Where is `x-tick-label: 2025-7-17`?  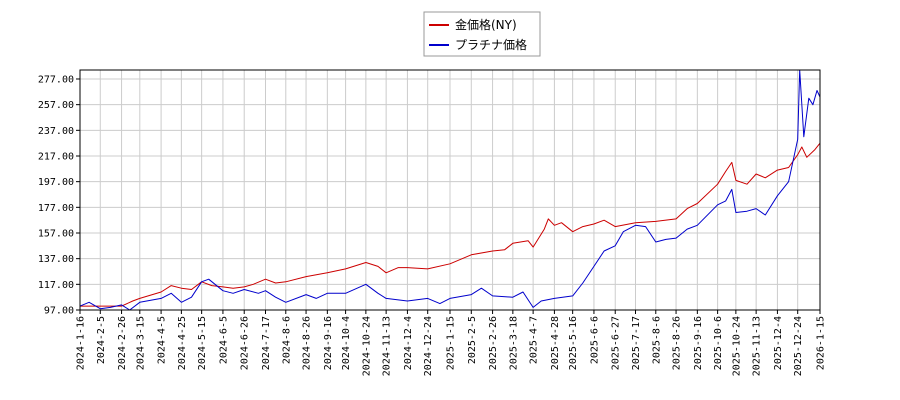 x-tick-label: 2025-7-17 is located at coordinates (636, 343).